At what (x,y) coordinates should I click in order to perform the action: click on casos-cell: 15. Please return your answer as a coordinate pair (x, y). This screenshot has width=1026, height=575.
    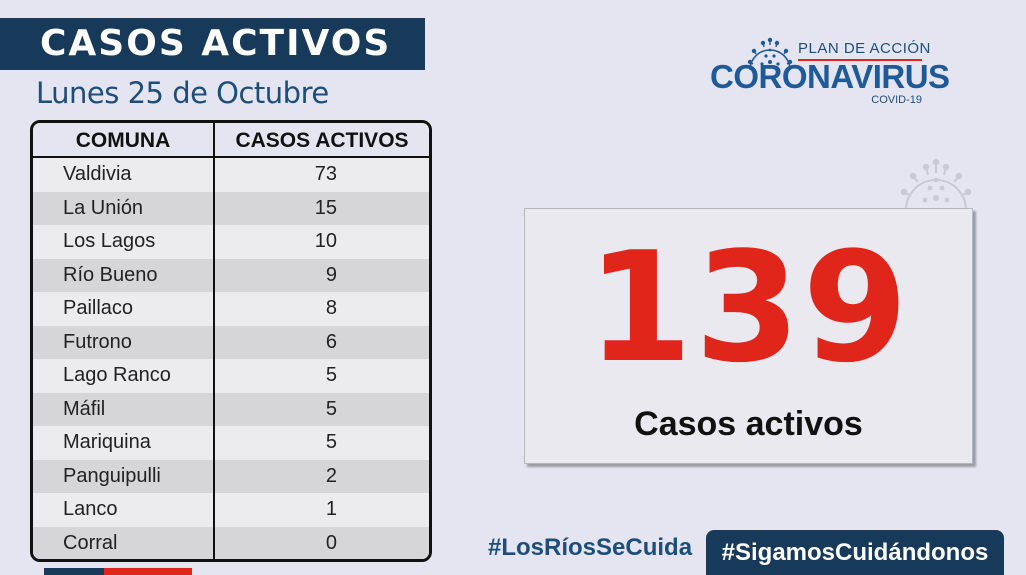
    Looking at the image, I should click on (325, 207).